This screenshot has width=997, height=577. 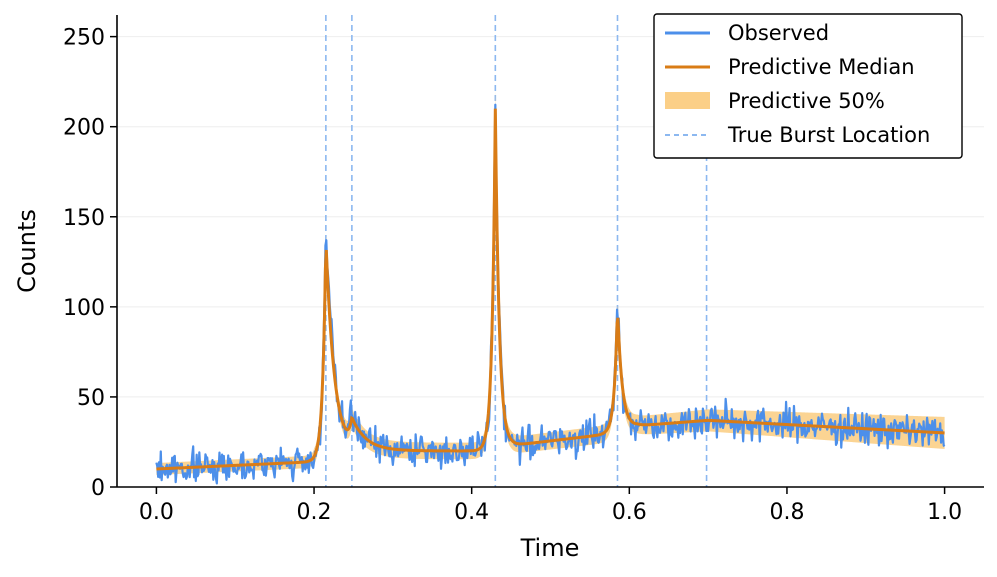 I want to click on x-tick-label: 0.6, so click(x=629, y=512).